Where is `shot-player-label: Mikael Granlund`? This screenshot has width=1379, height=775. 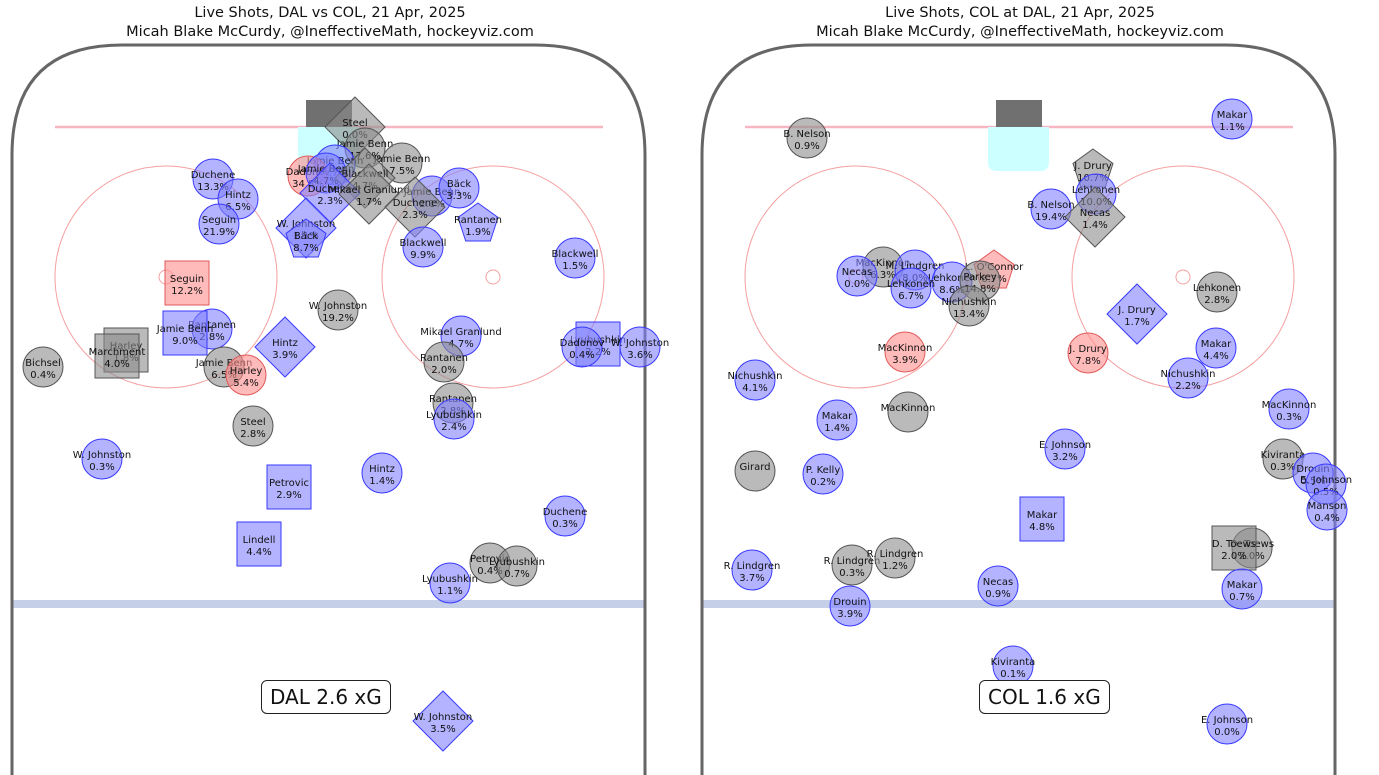 shot-player-label: Mikael Granlund is located at coordinates (368, 190).